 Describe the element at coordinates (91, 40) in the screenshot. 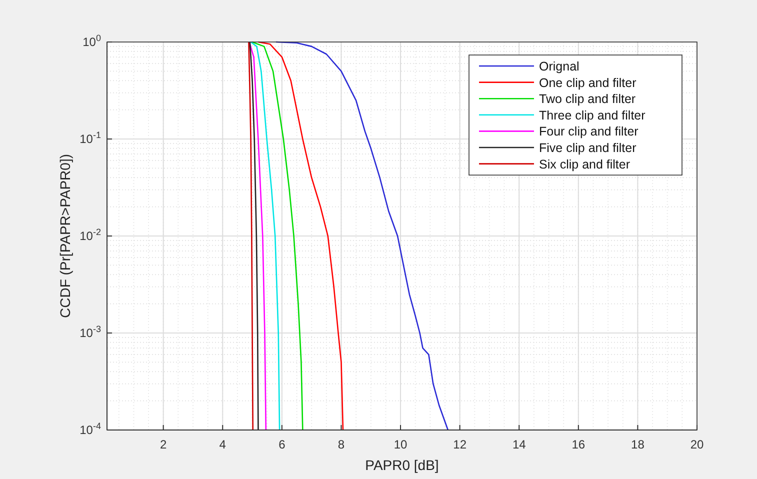

I see `y-tick-label: 10$^{0}$` at that location.